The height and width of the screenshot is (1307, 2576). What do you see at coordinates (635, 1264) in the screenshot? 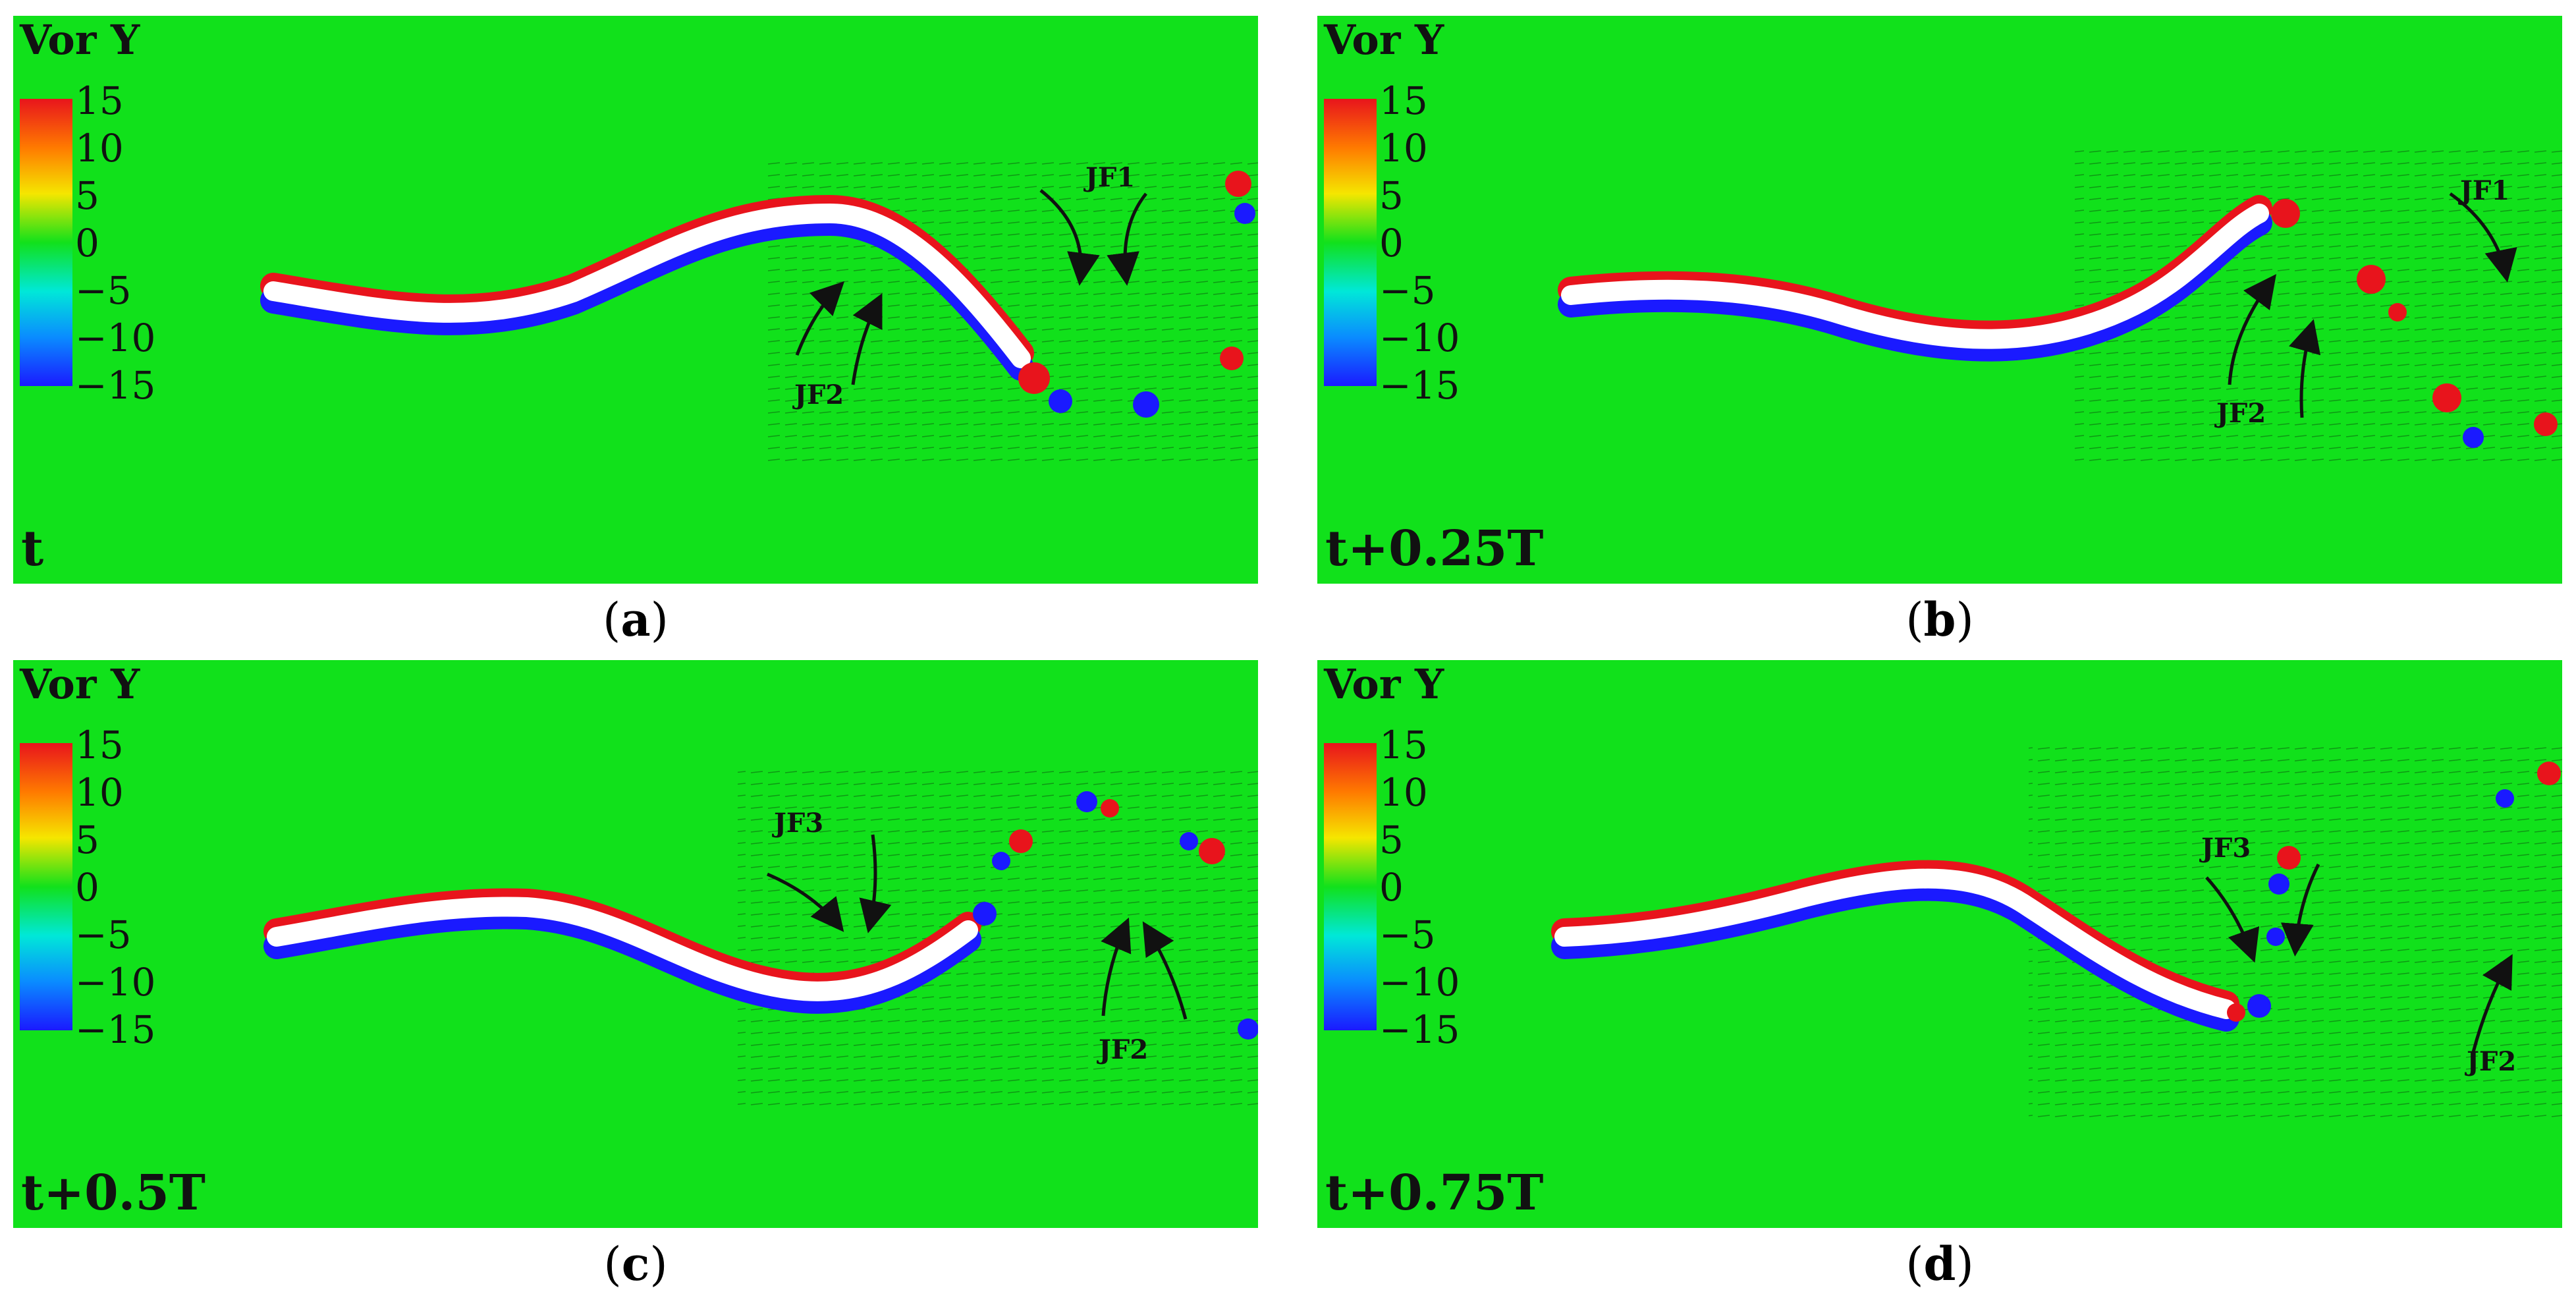
I see `panel-caption: (c)` at bounding box center [635, 1264].